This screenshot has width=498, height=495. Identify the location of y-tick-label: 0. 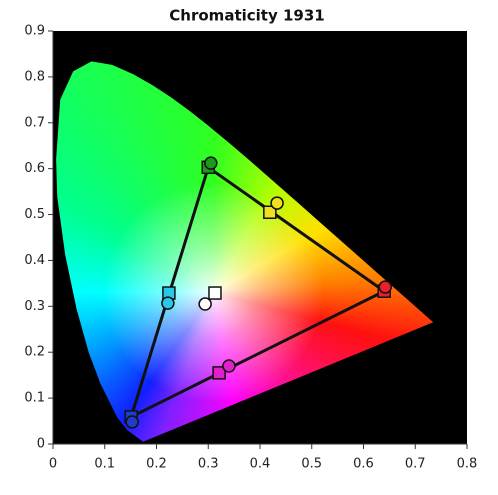
(41, 444).